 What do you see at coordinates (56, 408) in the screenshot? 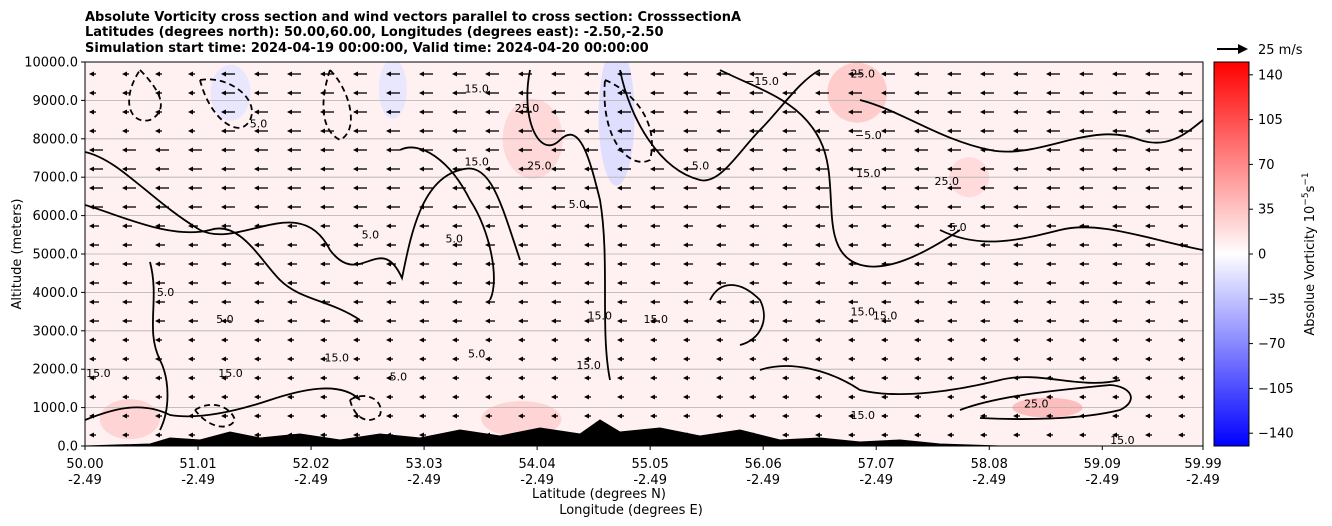
I see `y-tick-label: 1000.0` at bounding box center [56, 408].